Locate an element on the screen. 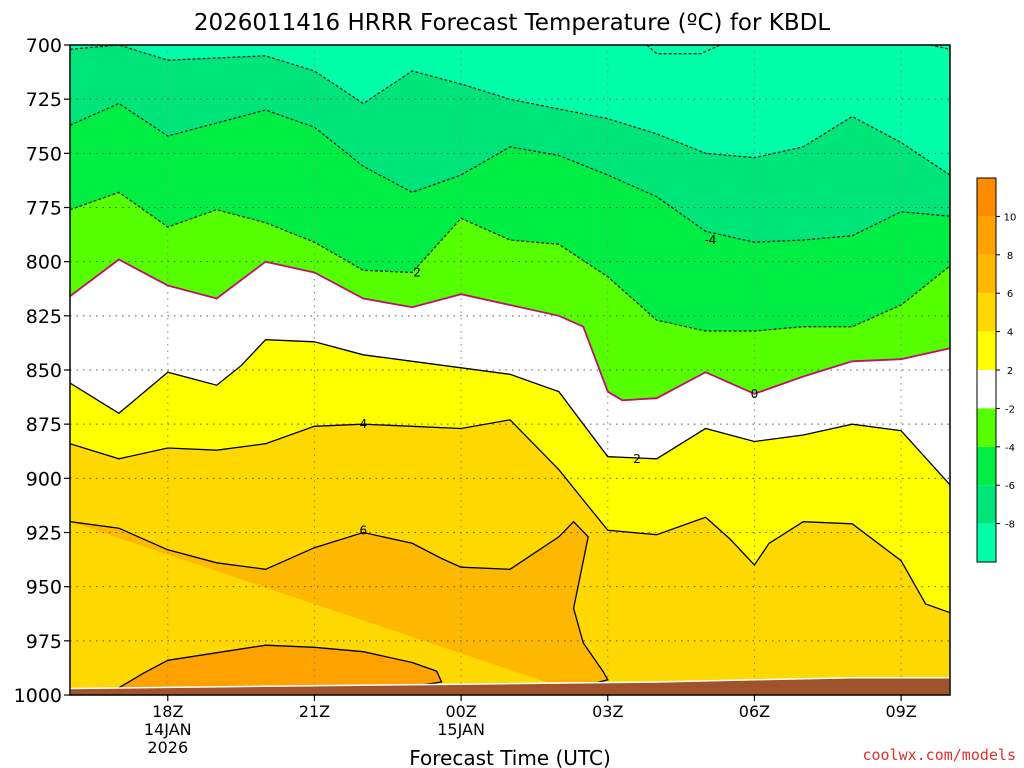 This screenshot has height=768, width=1024. y-tick-label: 875 is located at coordinates (44, 425).